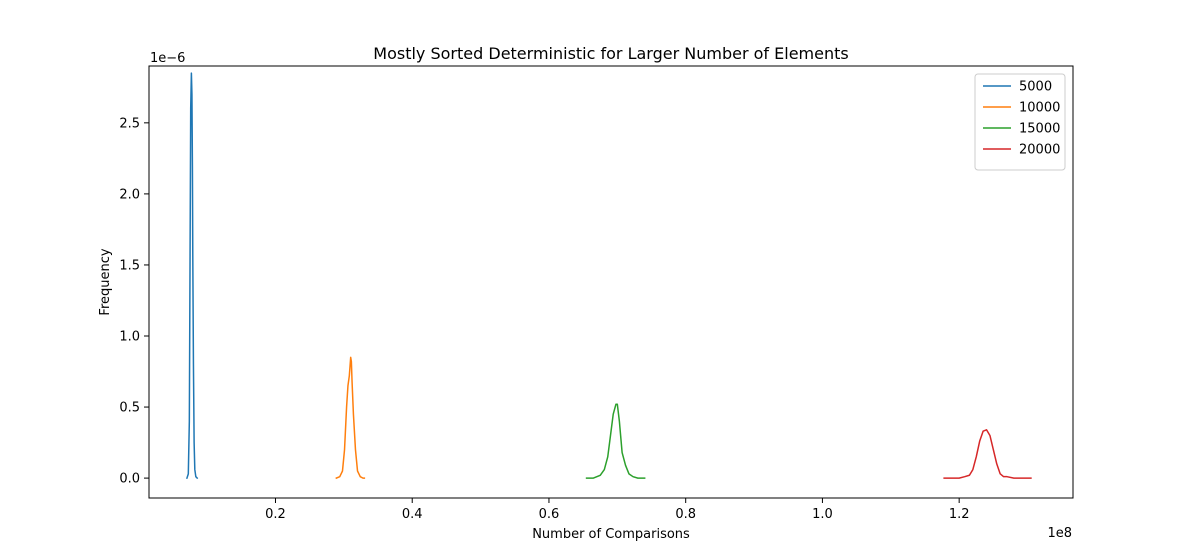 The image size is (1192, 559). Describe the element at coordinates (1039, 108) in the screenshot. I see `legend-label-10000: 10000` at that location.